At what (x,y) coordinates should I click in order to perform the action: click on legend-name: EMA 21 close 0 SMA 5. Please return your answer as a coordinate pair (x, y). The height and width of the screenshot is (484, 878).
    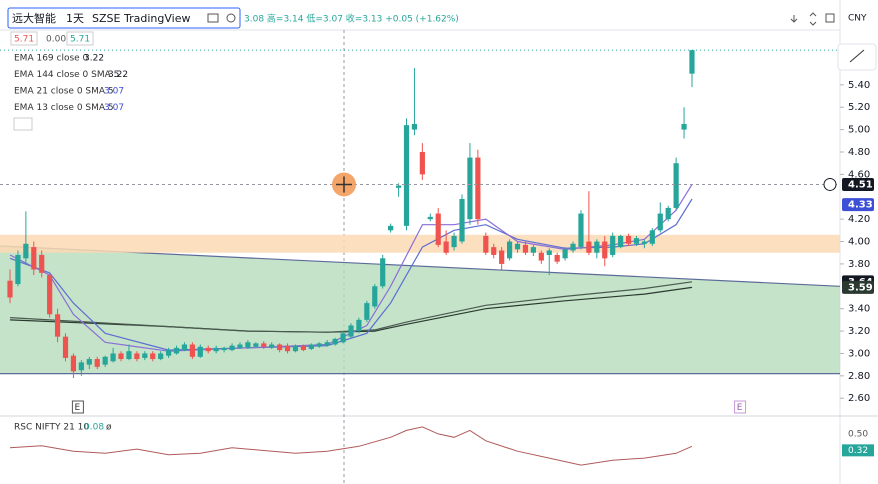
    Looking at the image, I should click on (64, 92).